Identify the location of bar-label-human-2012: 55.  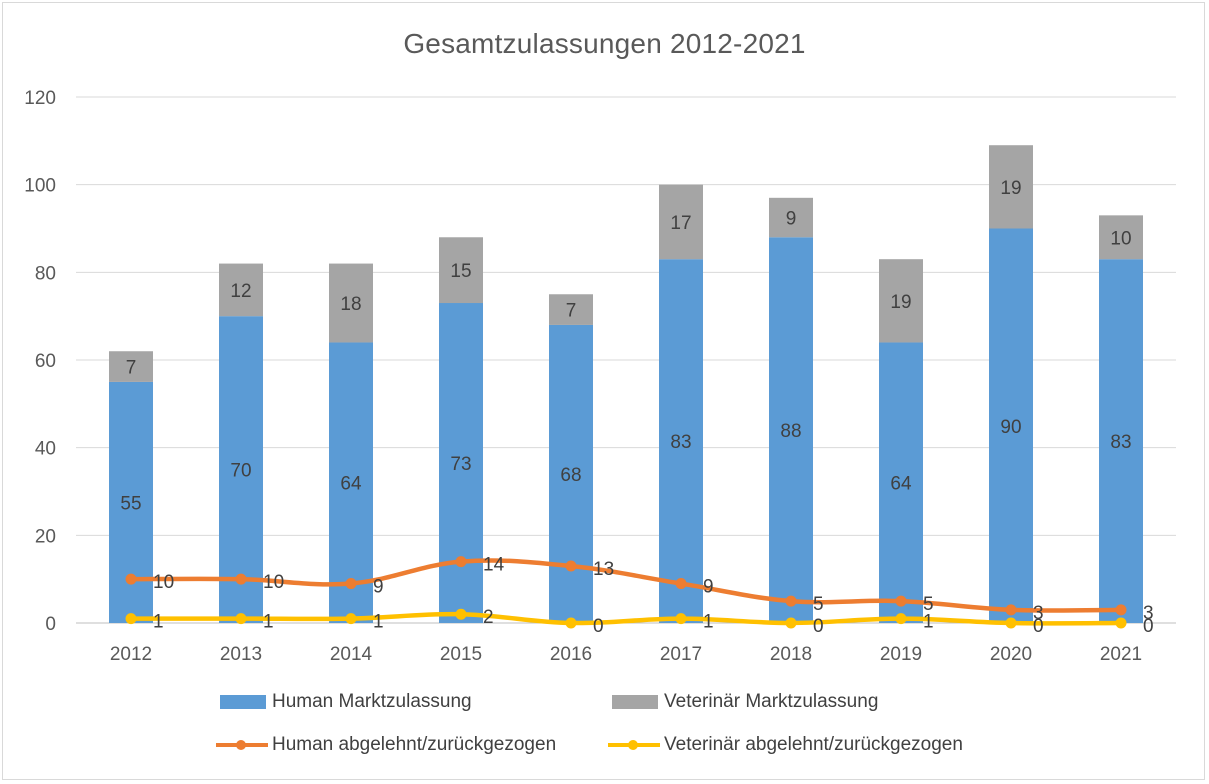
(130, 503).